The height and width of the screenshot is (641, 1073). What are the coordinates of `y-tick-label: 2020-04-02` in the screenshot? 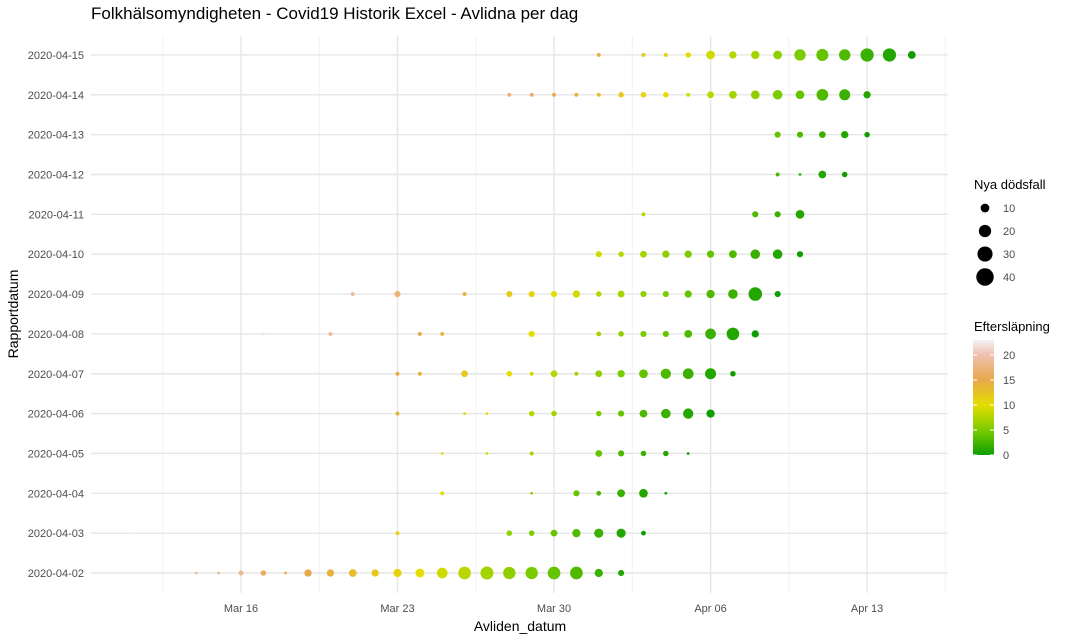 It's located at (56, 574).